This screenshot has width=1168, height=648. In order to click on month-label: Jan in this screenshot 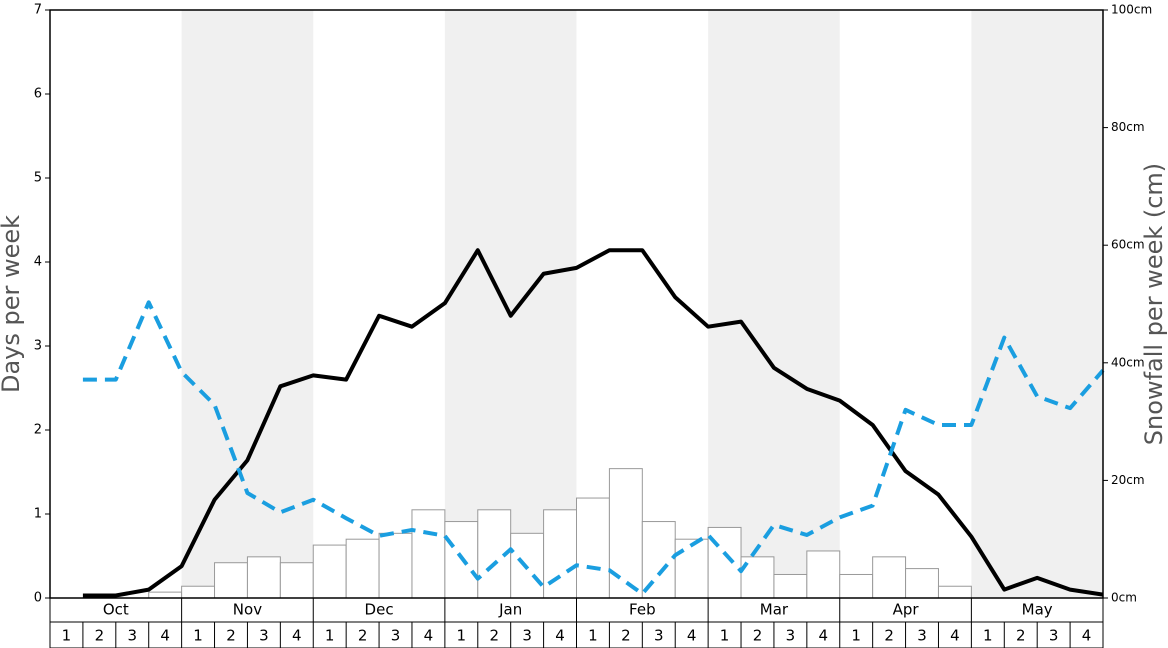, I will do `click(510, 610)`.